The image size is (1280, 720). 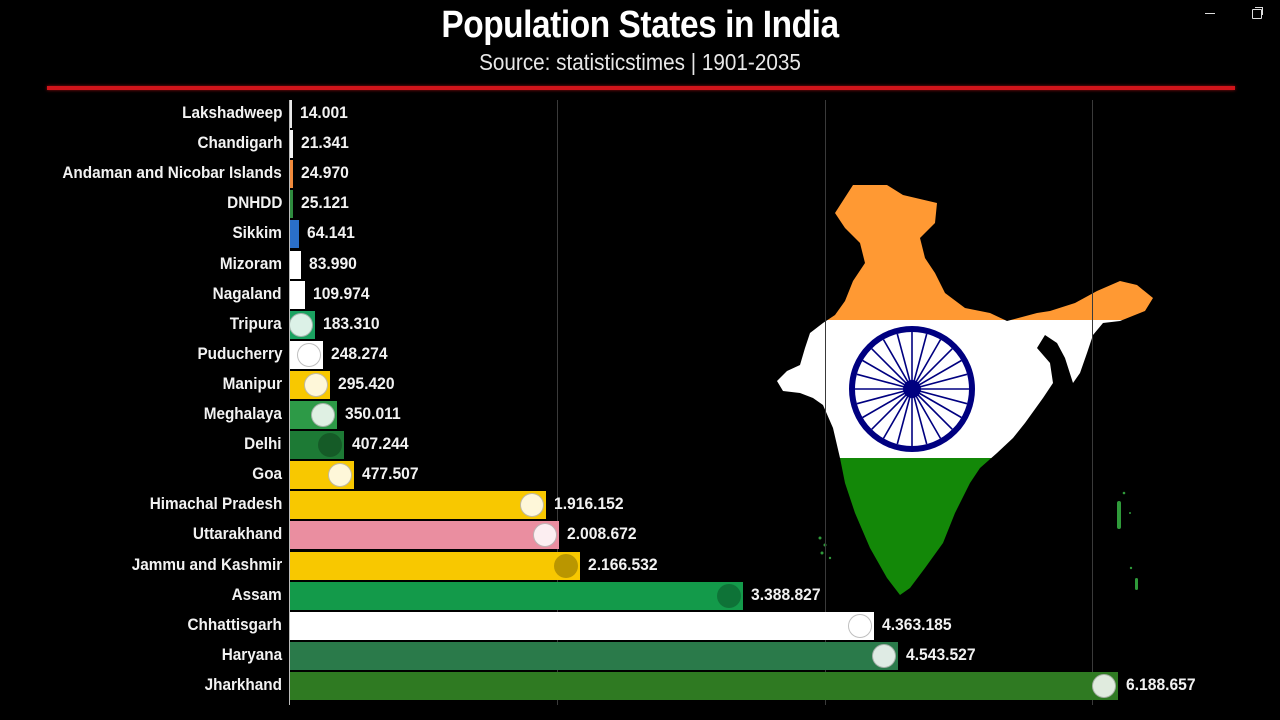 I want to click on bar-row: Jammu and Kashmir 2.166.532, so click(x=640, y=565).